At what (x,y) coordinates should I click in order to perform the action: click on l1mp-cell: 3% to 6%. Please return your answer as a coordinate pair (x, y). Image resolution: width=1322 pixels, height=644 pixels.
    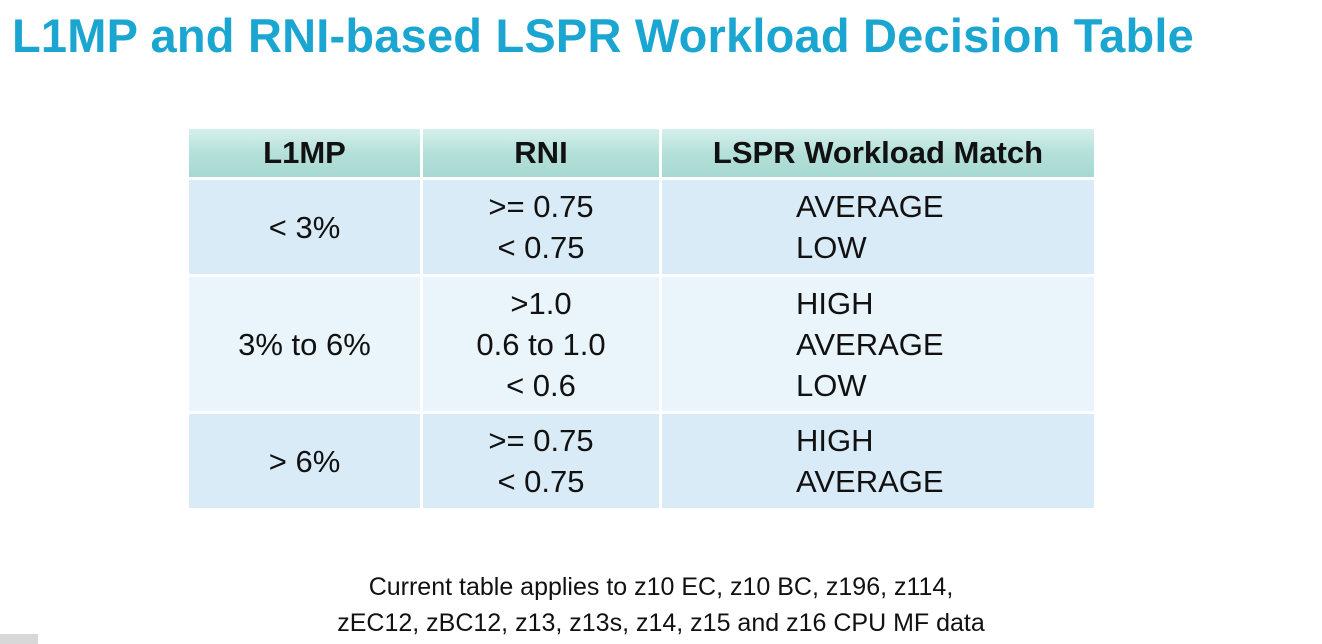
    Looking at the image, I should click on (304, 344).